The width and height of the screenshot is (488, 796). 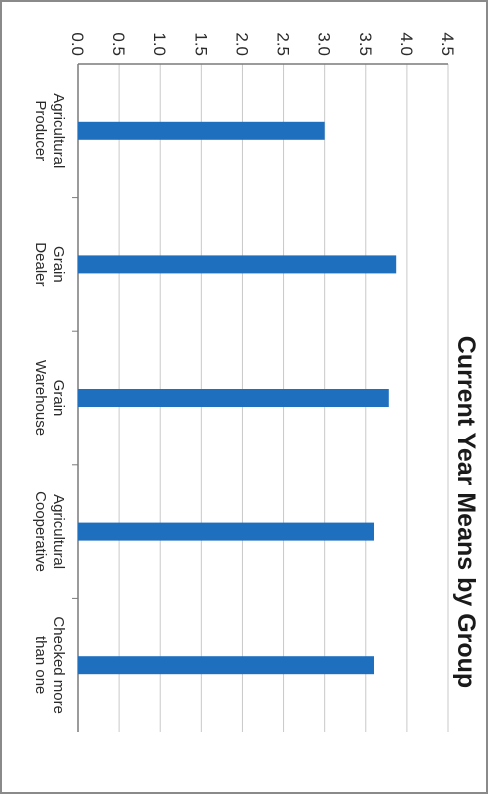 What do you see at coordinates (283, 44) in the screenshot?
I see `y-tick-label: 2.5` at bounding box center [283, 44].